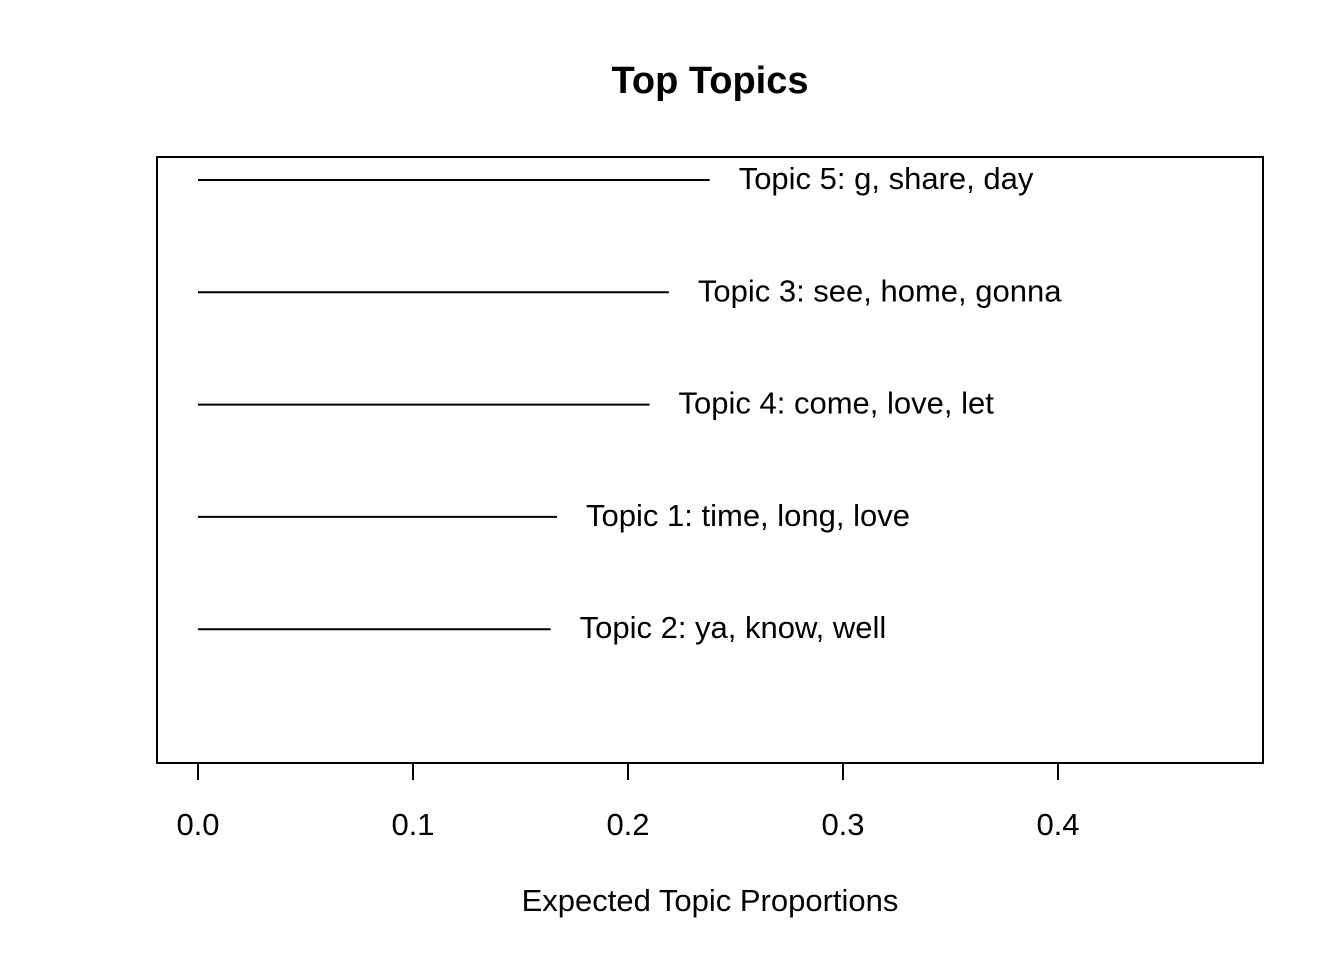 The height and width of the screenshot is (960, 1344). I want to click on bar-label: Topic 1: time, long, love, so click(748, 515).